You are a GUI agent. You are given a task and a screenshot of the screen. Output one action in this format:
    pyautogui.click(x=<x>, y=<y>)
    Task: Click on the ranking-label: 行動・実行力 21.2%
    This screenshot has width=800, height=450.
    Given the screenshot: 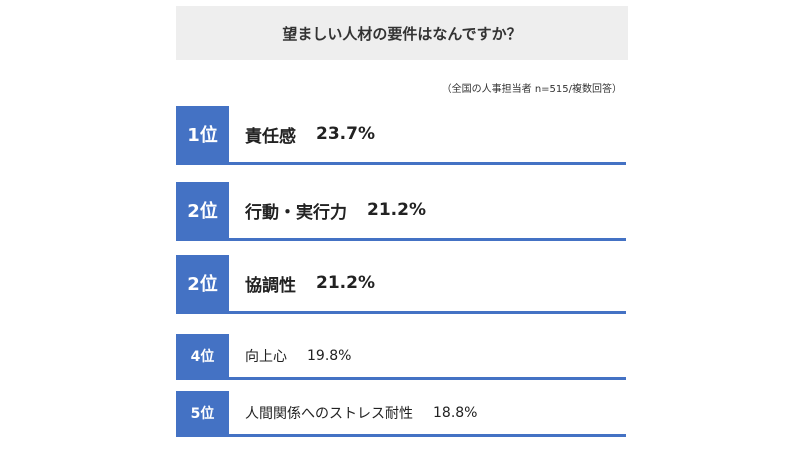 What is the action you would take?
    pyautogui.click(x=327, y=210)
    